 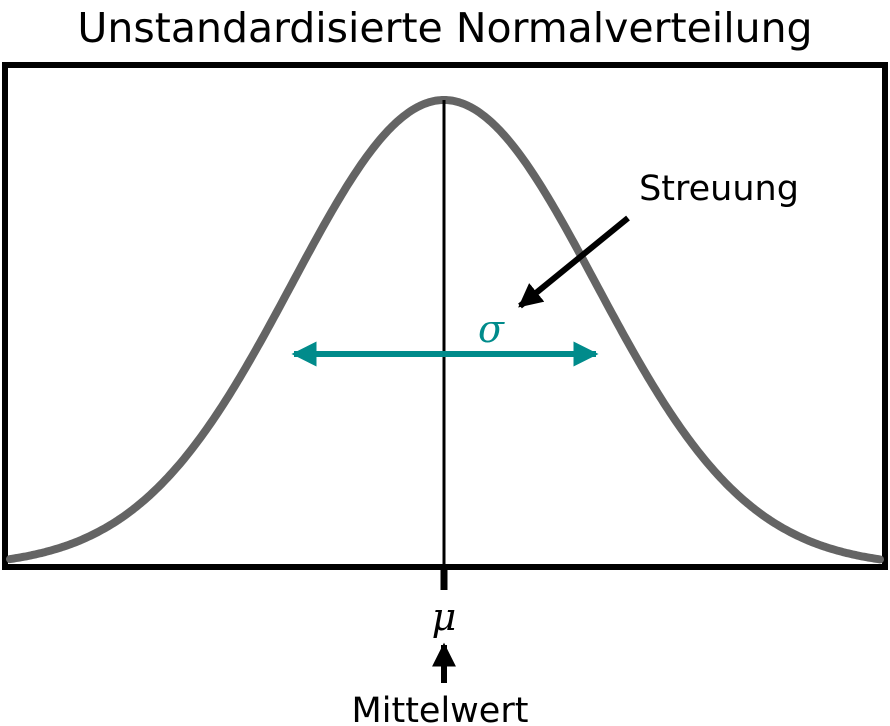 I want to click on spread-arrow, so click(x=574, y=262).